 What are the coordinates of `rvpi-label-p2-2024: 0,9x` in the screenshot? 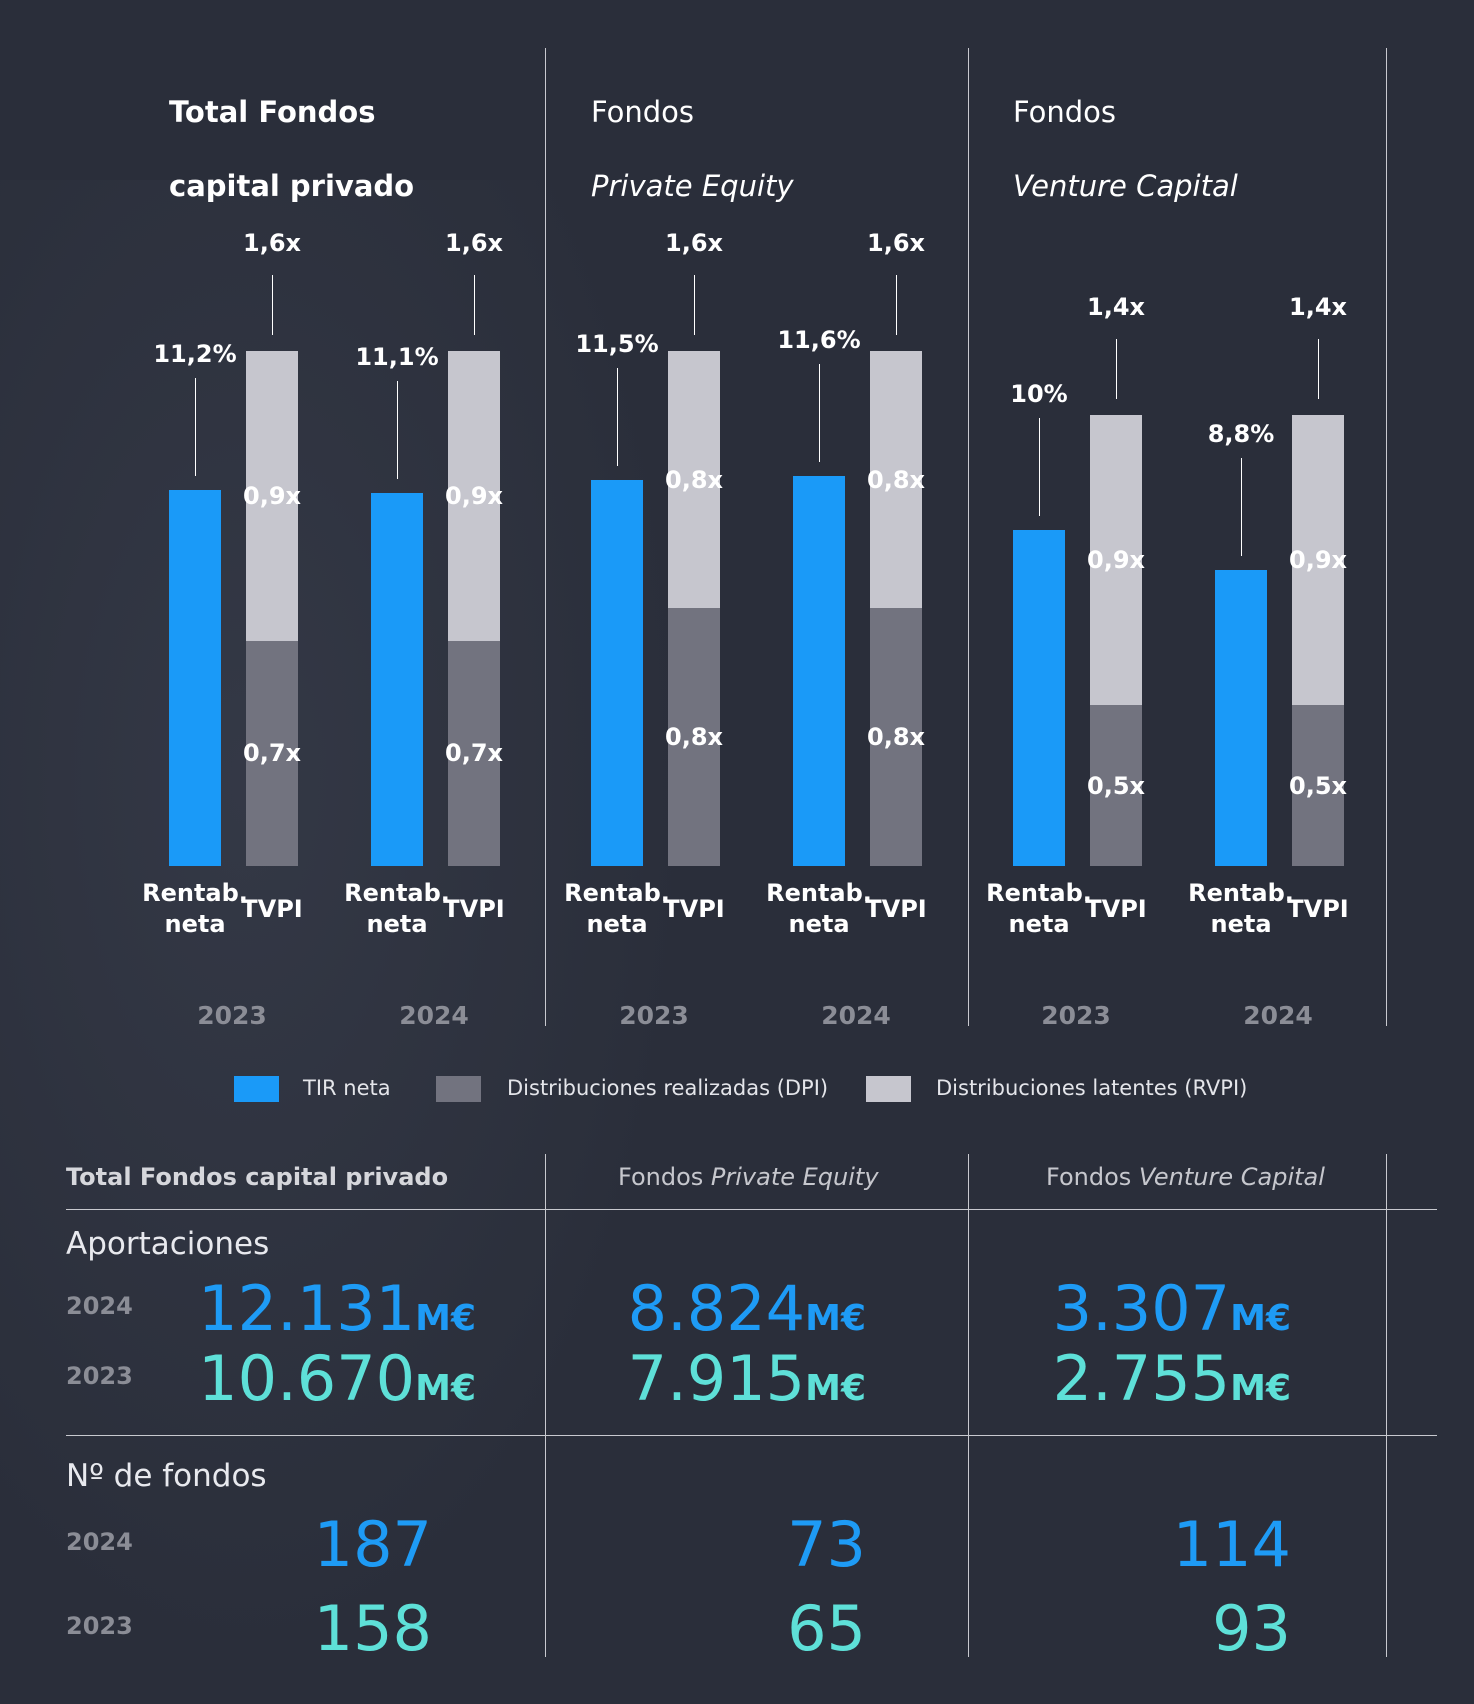 It's located at (1318, 560).